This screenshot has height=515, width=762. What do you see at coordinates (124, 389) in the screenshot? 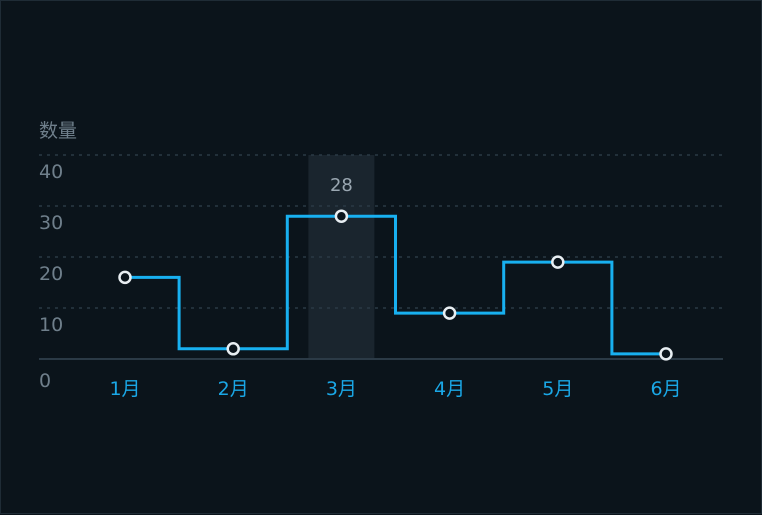
I see `x-tick-label: 1月` at bounding box center [124, 389].